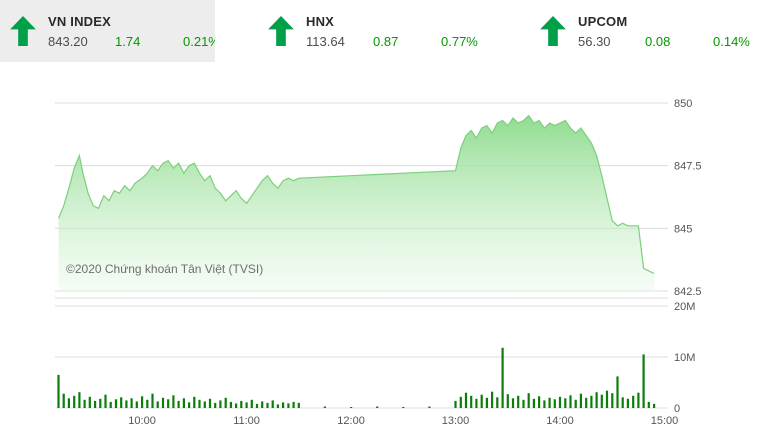 The image size is (763, 444). What do you see at coordinates (68, 41) in the screenshot?
I see `ticker-value: 843.20` at bounding box center [68, 41].